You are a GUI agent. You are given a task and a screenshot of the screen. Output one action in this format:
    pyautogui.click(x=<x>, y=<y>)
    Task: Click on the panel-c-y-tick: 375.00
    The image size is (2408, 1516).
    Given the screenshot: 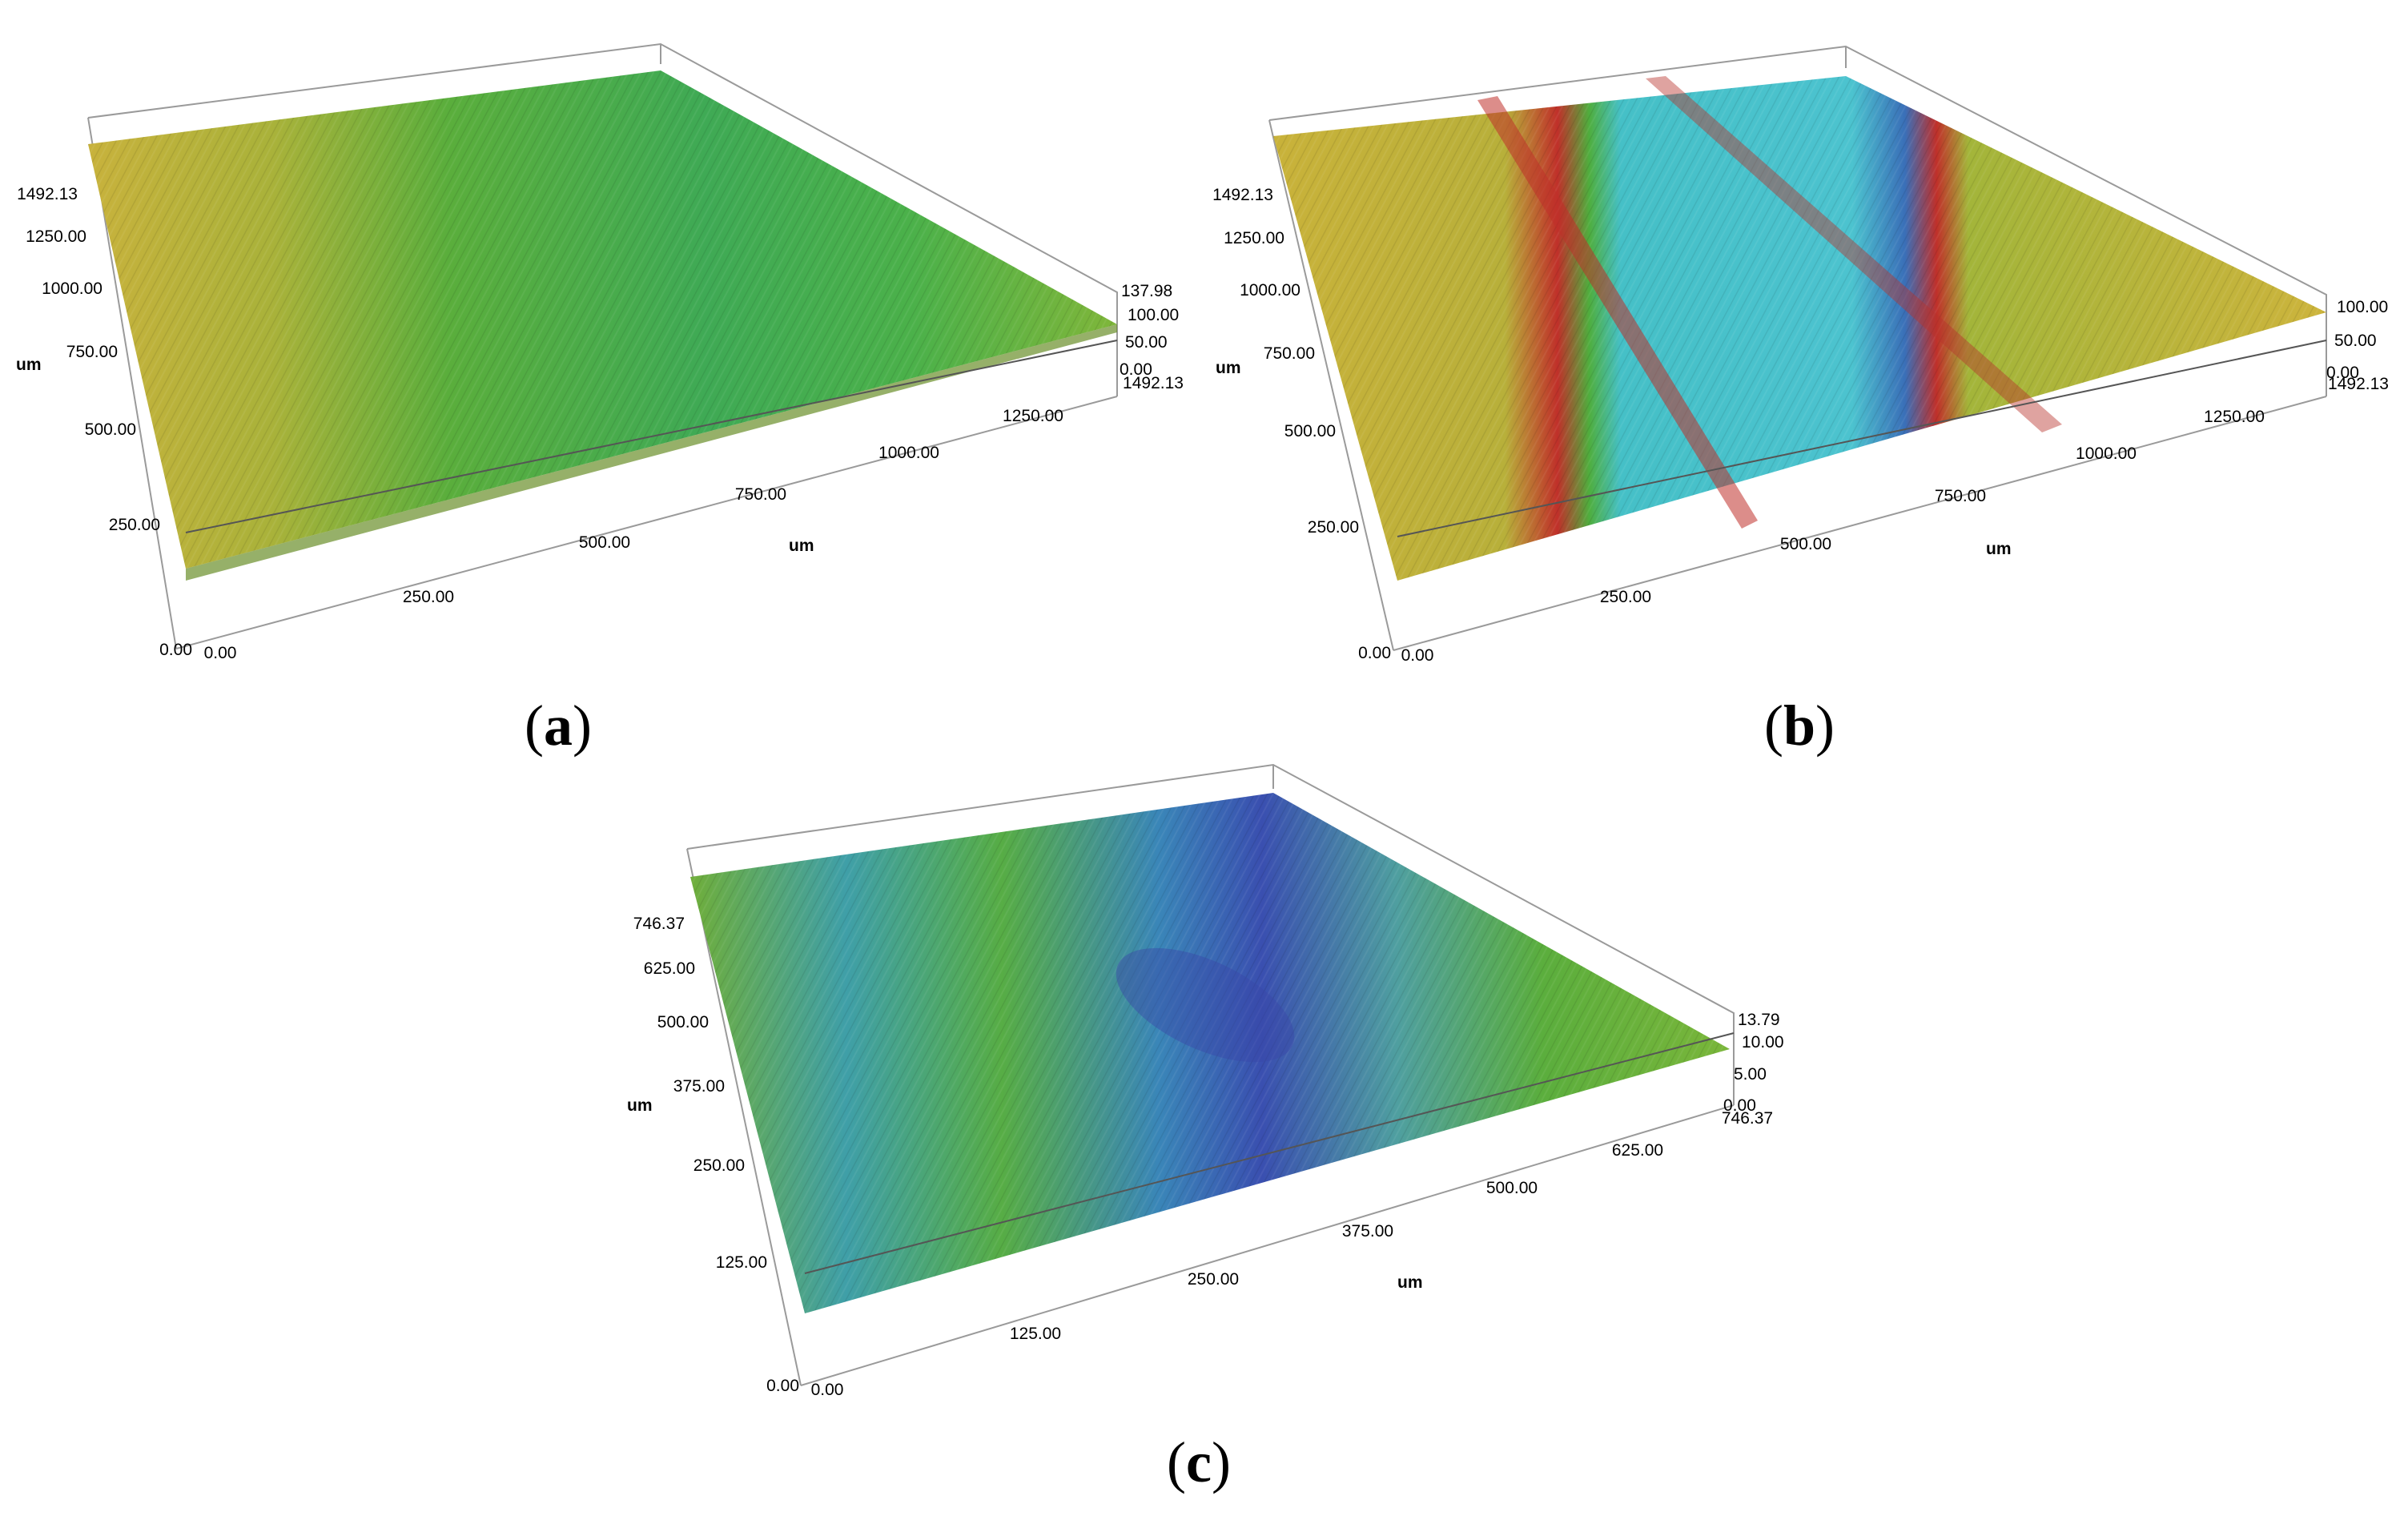 What is the action you would take?
    pyautogui.click(x=699, y=1086)
    